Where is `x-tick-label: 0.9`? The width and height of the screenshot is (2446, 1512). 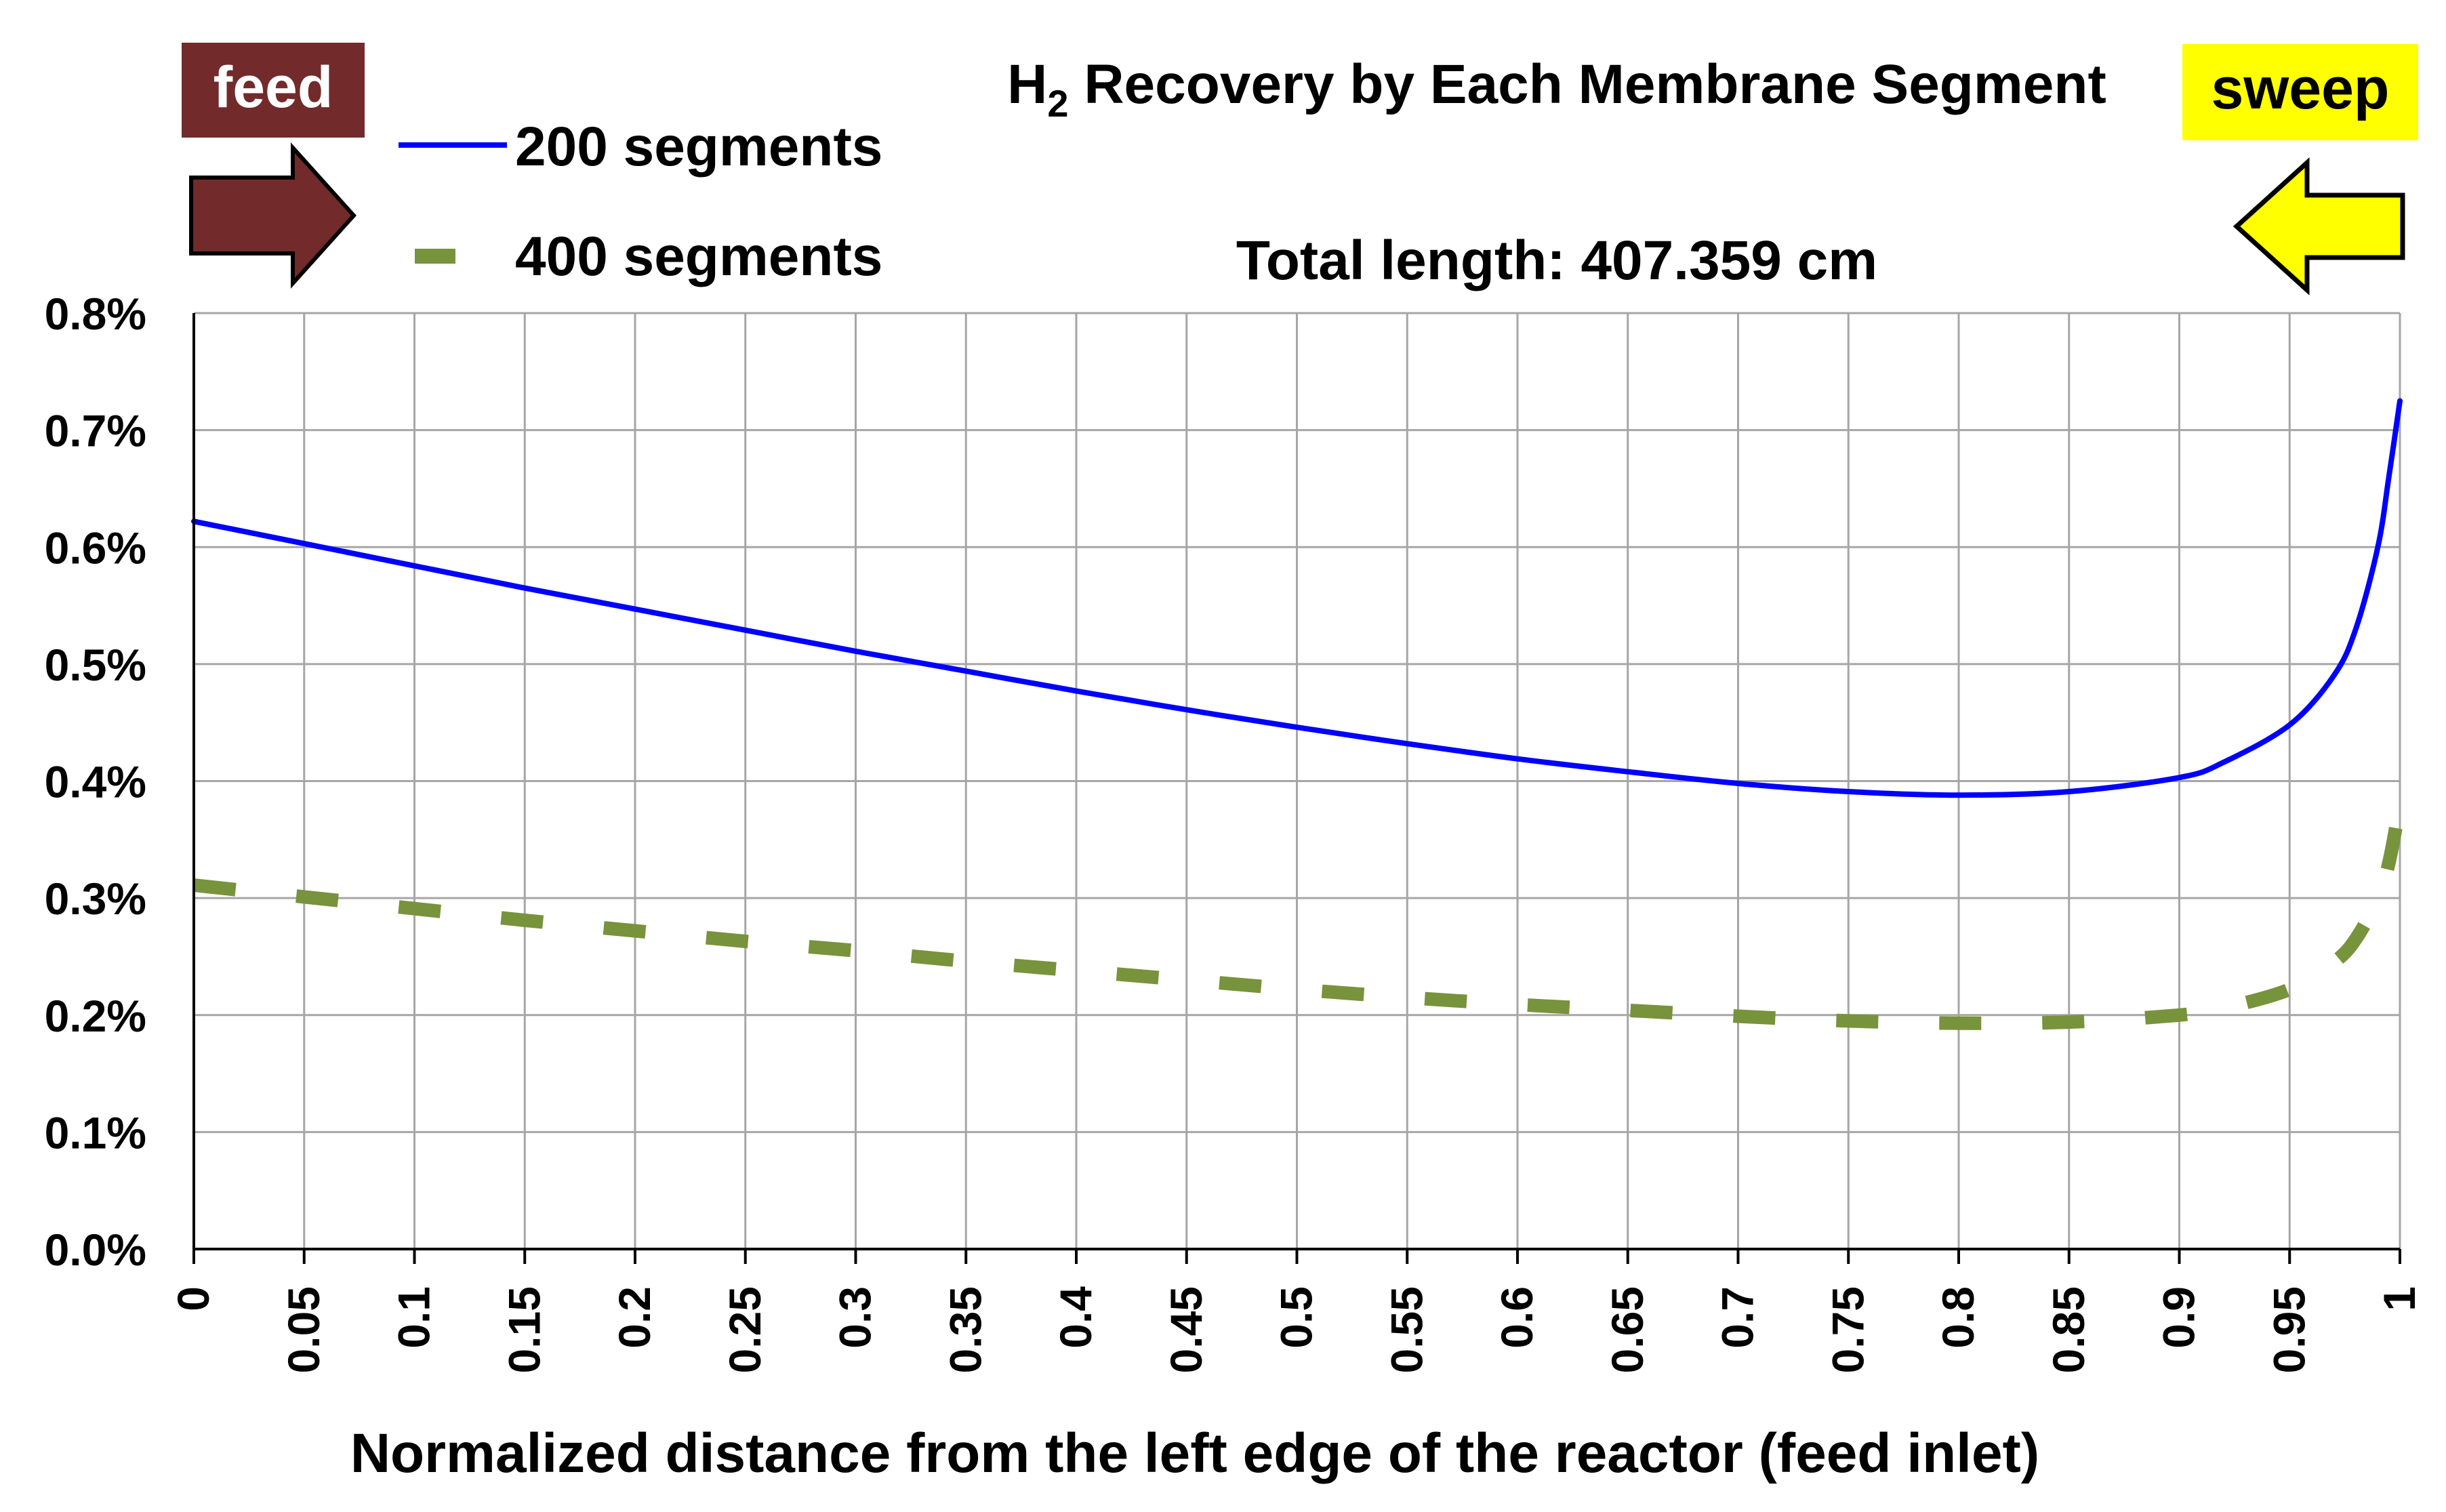 x-tick-label: 0.9 is located at coordinates (2179, 1317).